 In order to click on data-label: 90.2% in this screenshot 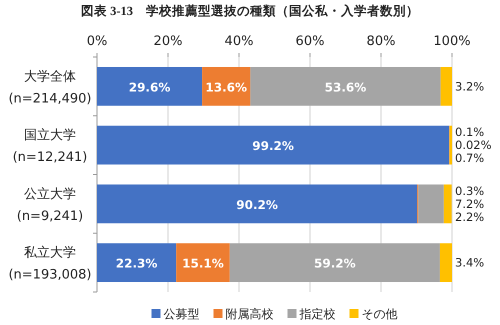, I will do `click(257, 205)`.